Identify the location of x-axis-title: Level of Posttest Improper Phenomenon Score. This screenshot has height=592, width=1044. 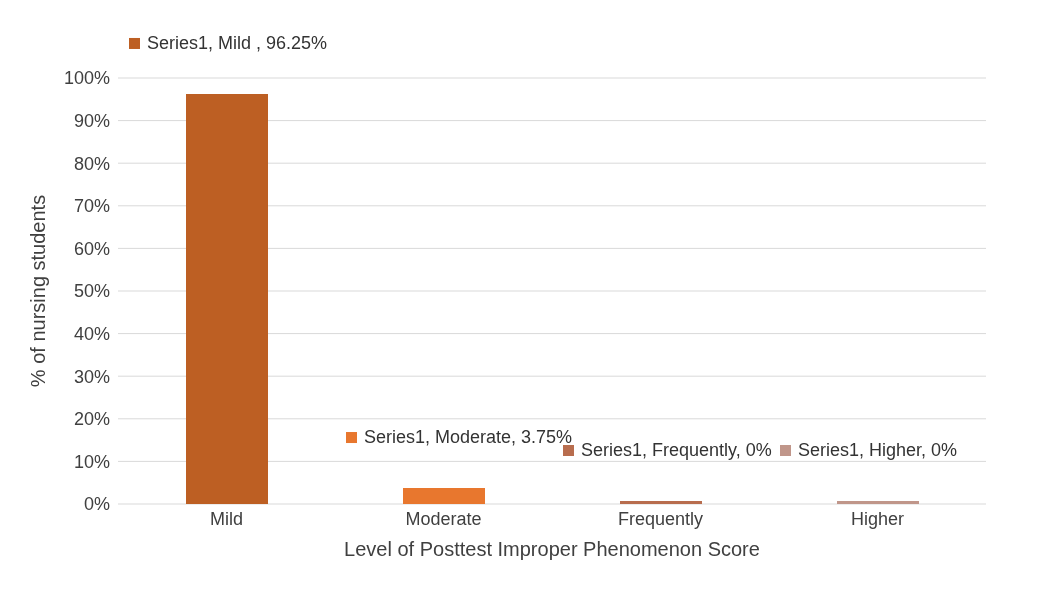
(552, 549).